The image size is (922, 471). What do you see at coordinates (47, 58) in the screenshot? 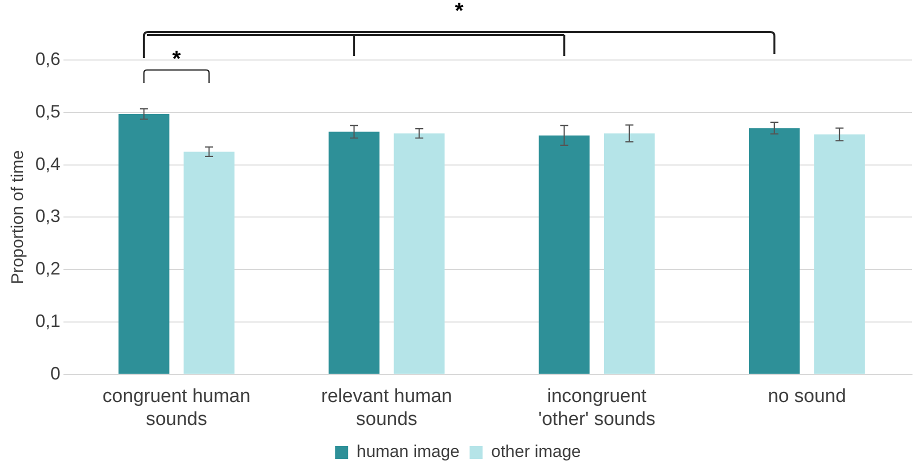
I see `y-tick-label: 0,6` at bounding box center [47, 58].